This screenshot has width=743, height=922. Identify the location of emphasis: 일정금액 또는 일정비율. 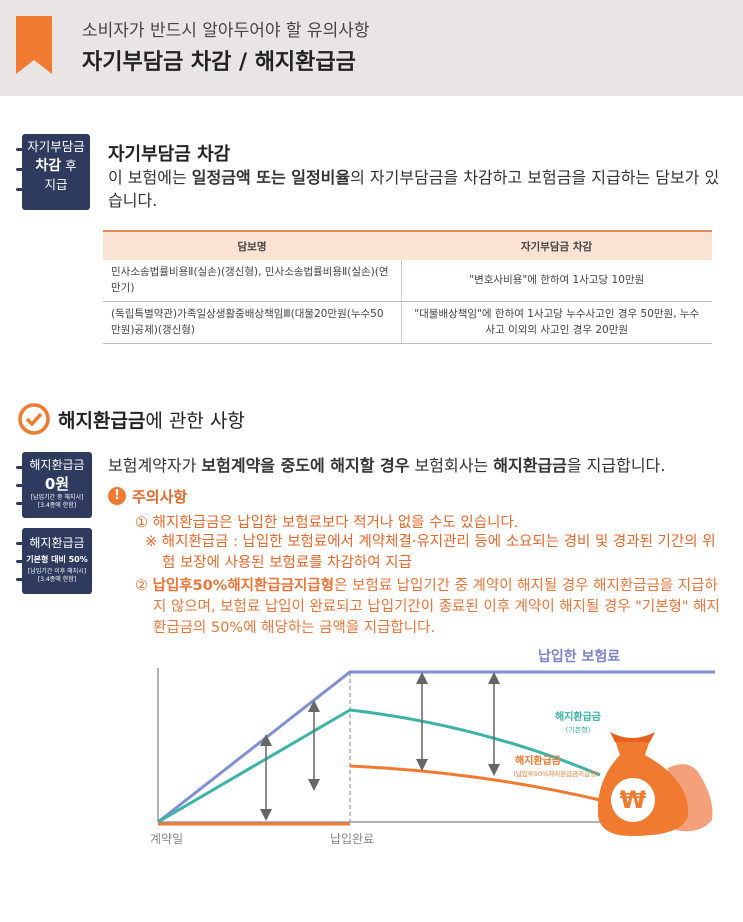
(271, 177).